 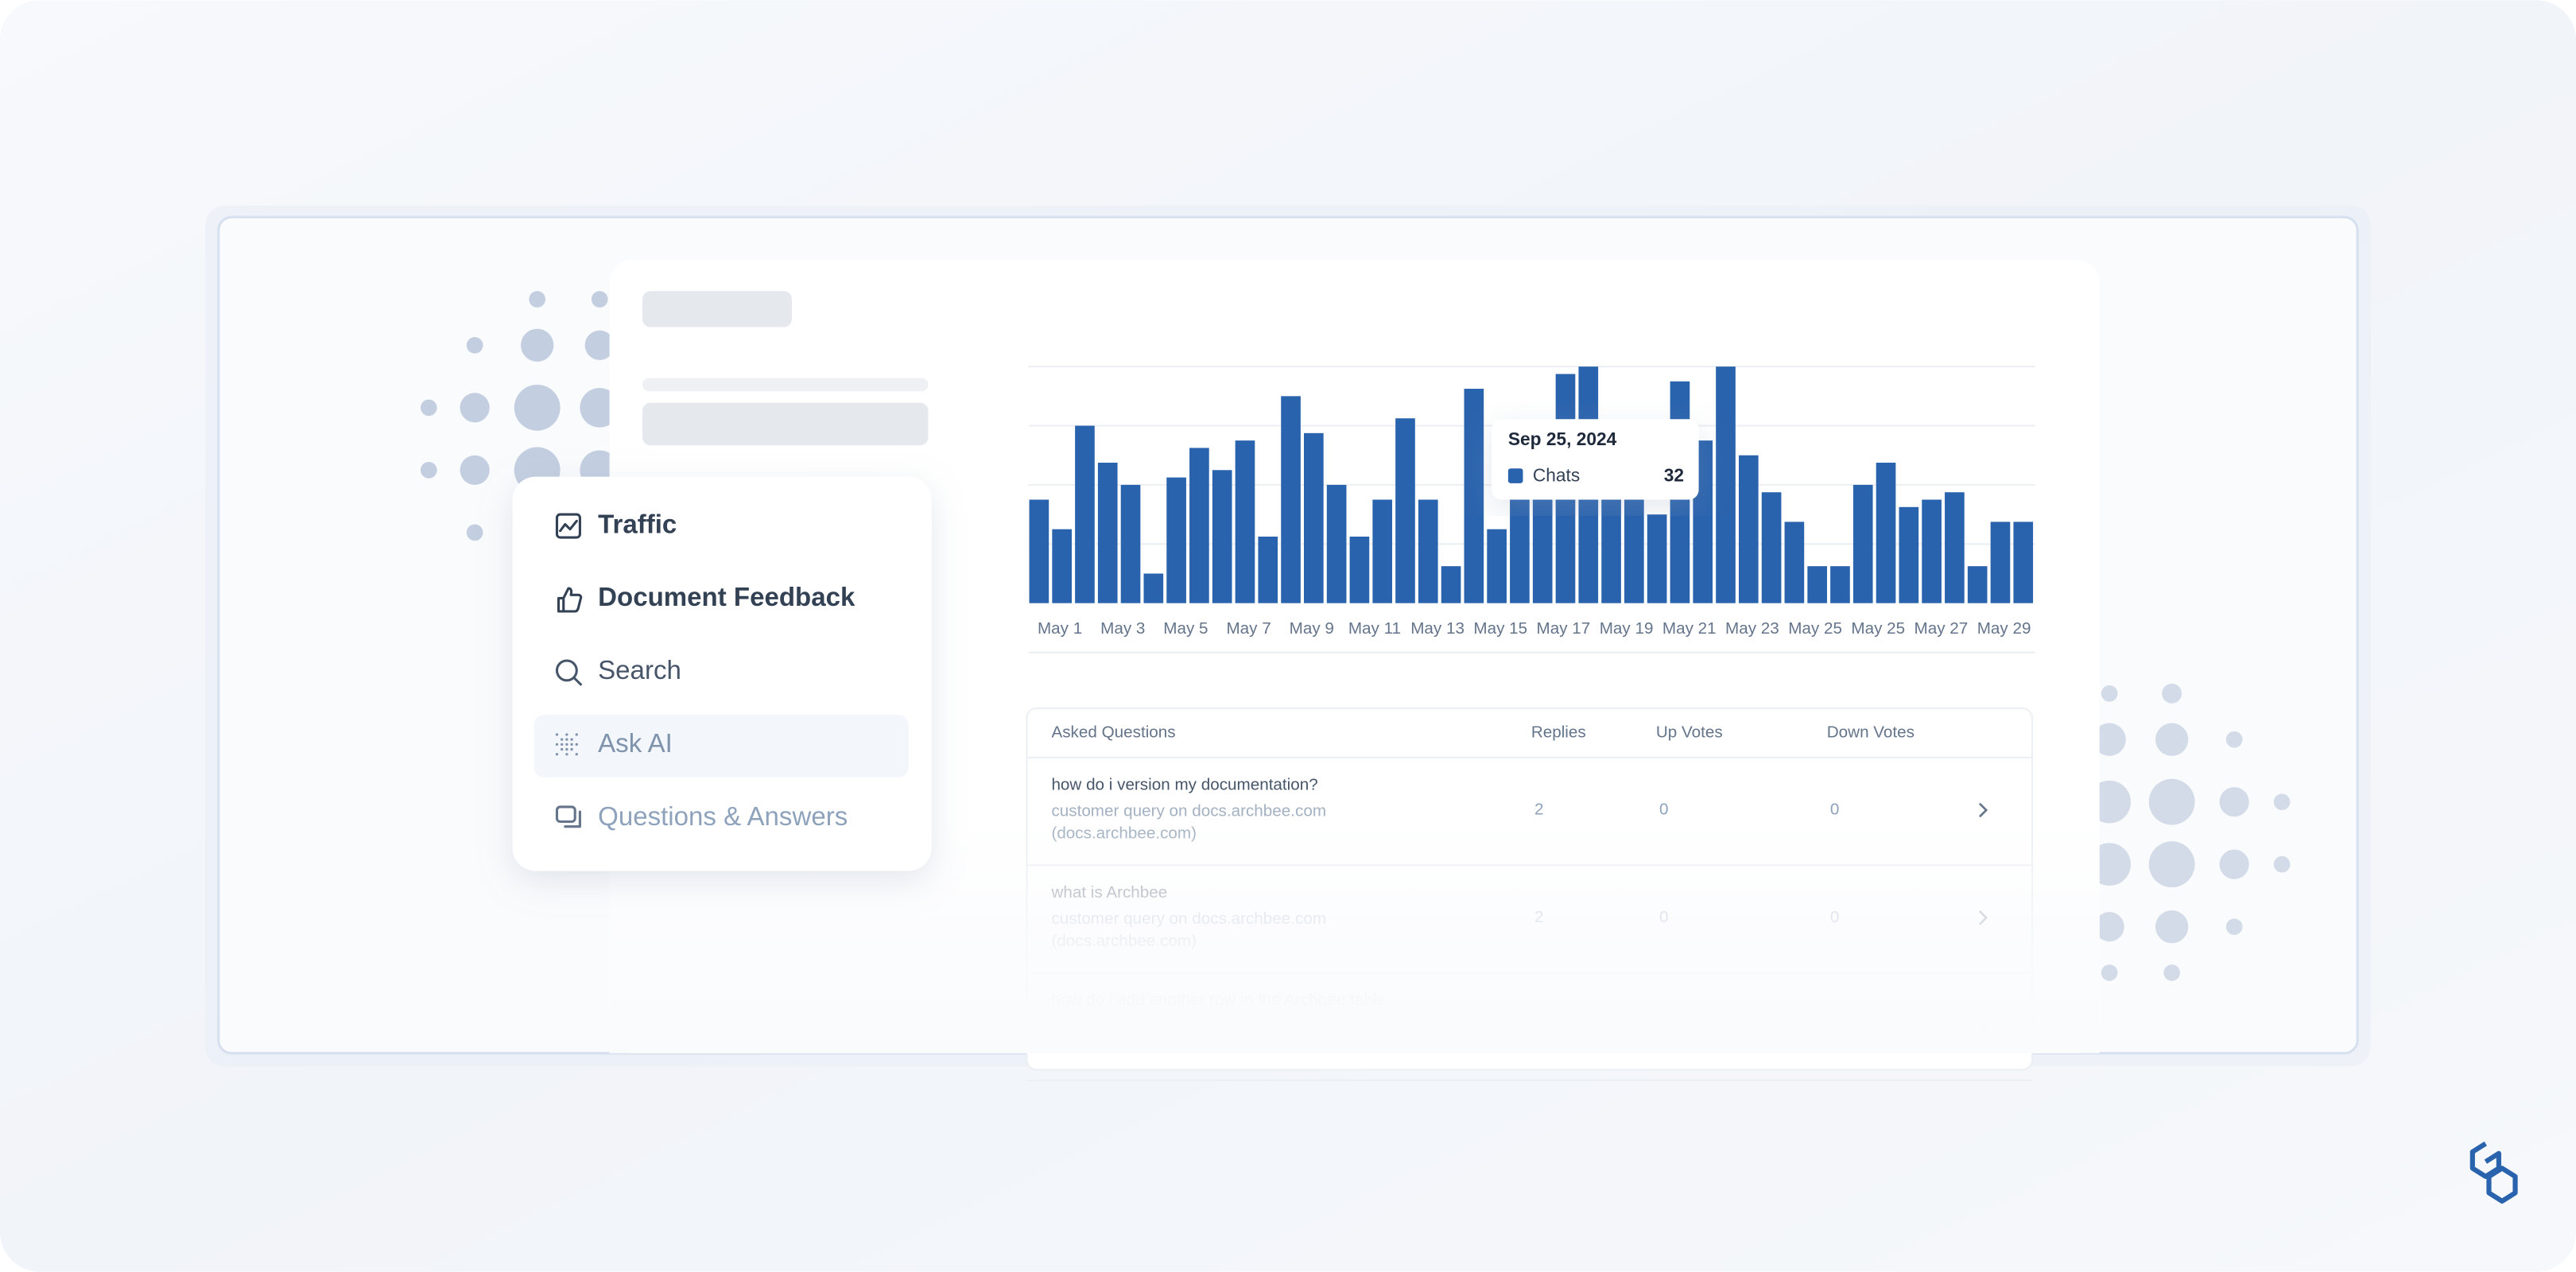 I want to click on menu-item: Traffic, so click(x=638, y=524).